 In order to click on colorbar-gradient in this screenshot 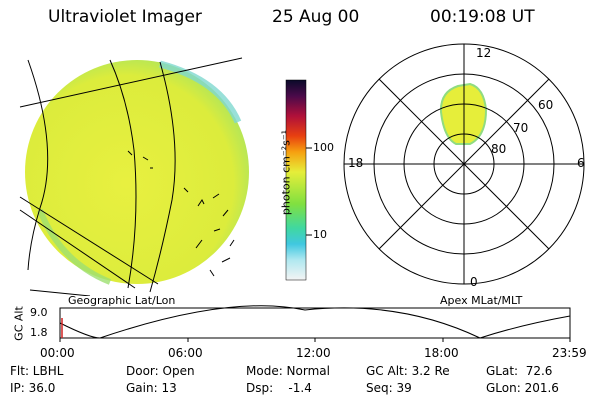, I will do `click(296, 180)`.